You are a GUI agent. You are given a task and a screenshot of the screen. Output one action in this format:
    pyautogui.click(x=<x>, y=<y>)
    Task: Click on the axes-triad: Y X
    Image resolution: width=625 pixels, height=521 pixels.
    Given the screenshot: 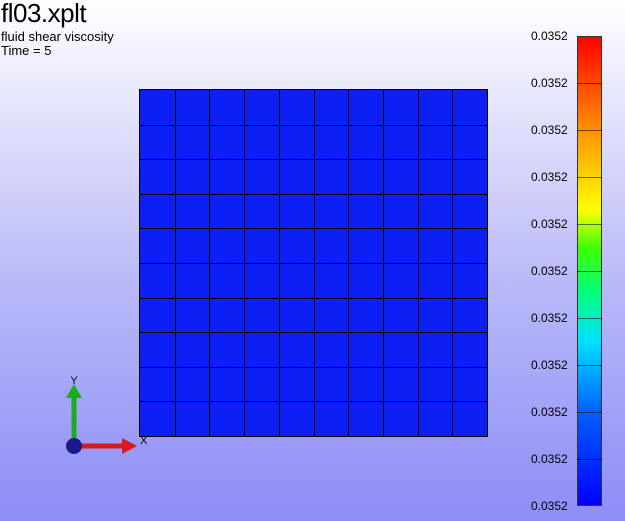 What is the action you would take?
    pyautogui.click(x=107, y=414)
    